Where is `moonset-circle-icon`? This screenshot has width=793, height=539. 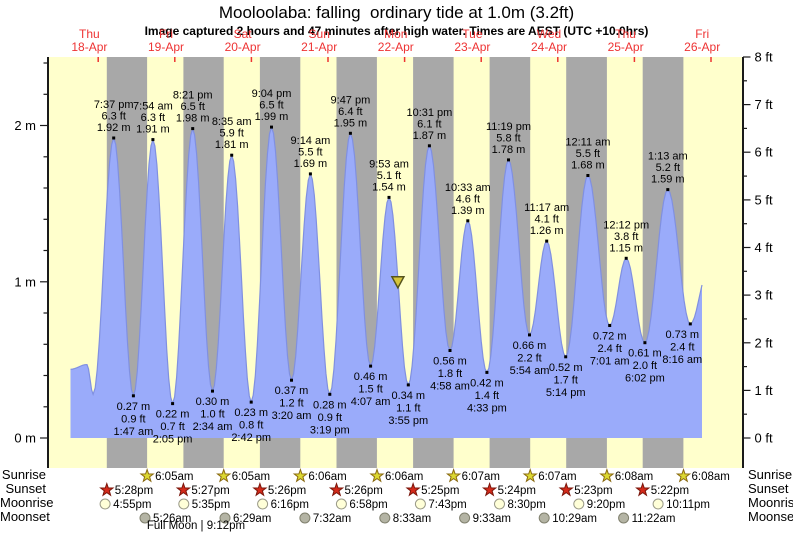
moonset-circle-icon is located at coordinates (145, 518).